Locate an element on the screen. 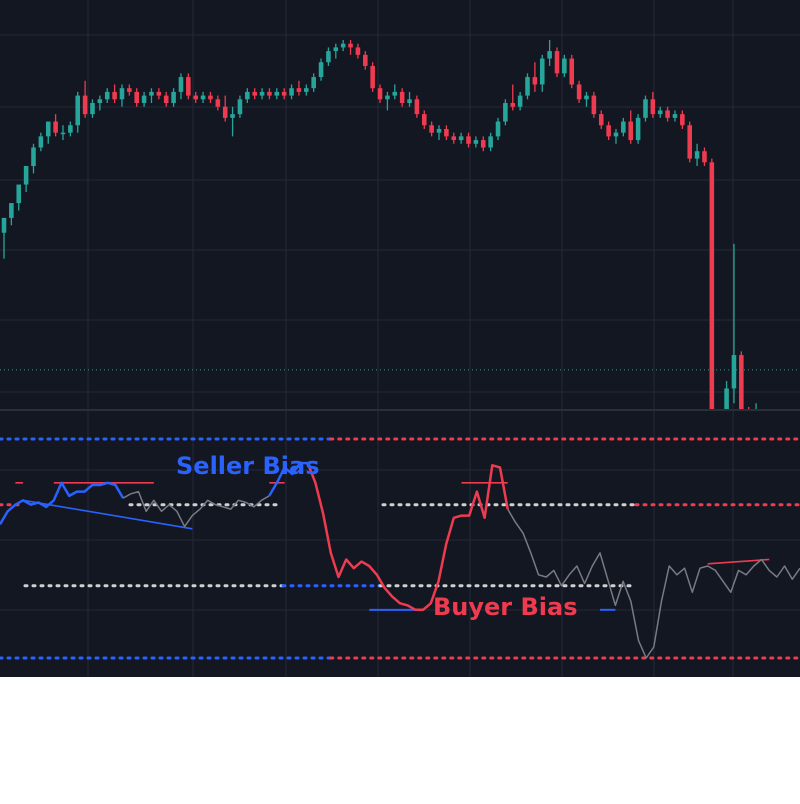  buyer-bias-label: Buyer Bias is located at coordinates (505, 607).